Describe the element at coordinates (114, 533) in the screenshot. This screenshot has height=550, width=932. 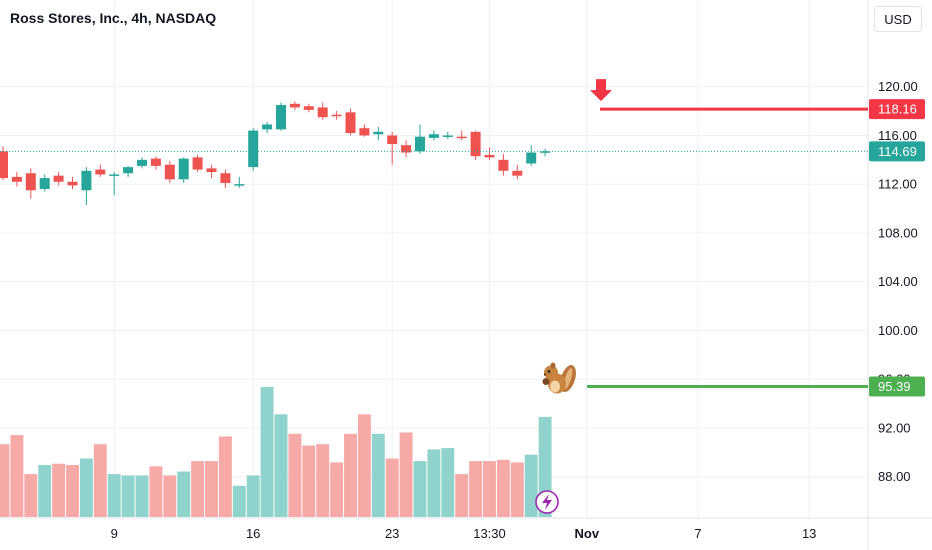
I see `time-tick-label: 9` at that location.